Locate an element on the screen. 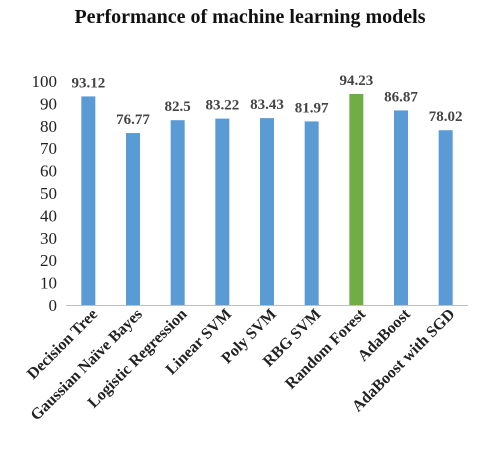 The image size is (480, 465). y-tick-label: 90 is located at coordinates (48, 103).